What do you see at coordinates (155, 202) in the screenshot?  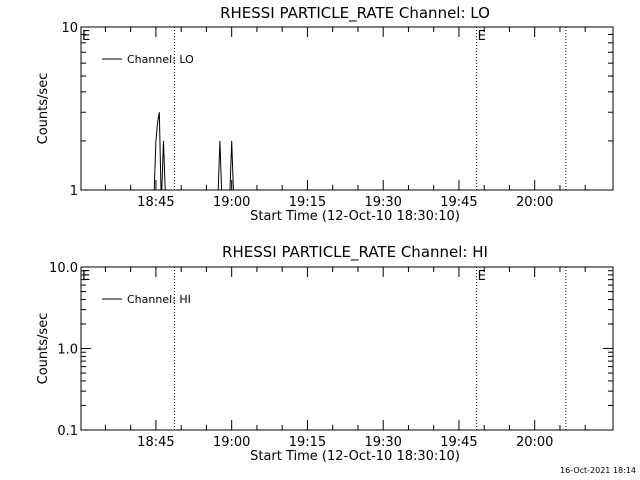 I see `panel1-x-tick-label: 18:45` at bounding box center [155, 202].